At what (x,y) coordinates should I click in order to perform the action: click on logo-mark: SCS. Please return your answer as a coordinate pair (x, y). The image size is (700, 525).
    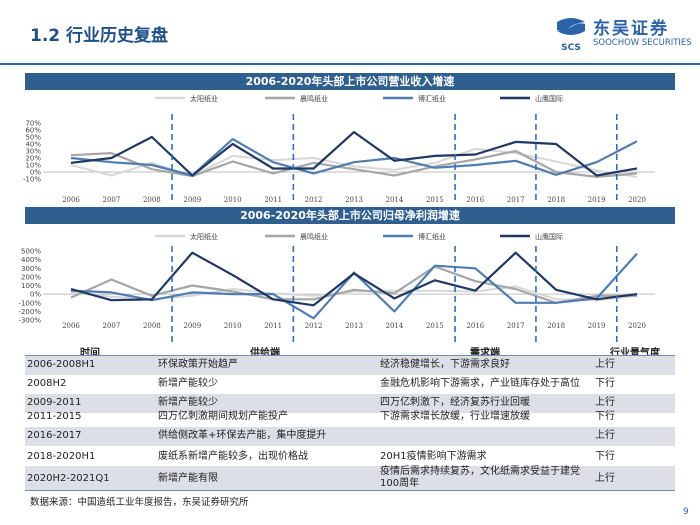
    Looking at the image, I should click on (571, 48).